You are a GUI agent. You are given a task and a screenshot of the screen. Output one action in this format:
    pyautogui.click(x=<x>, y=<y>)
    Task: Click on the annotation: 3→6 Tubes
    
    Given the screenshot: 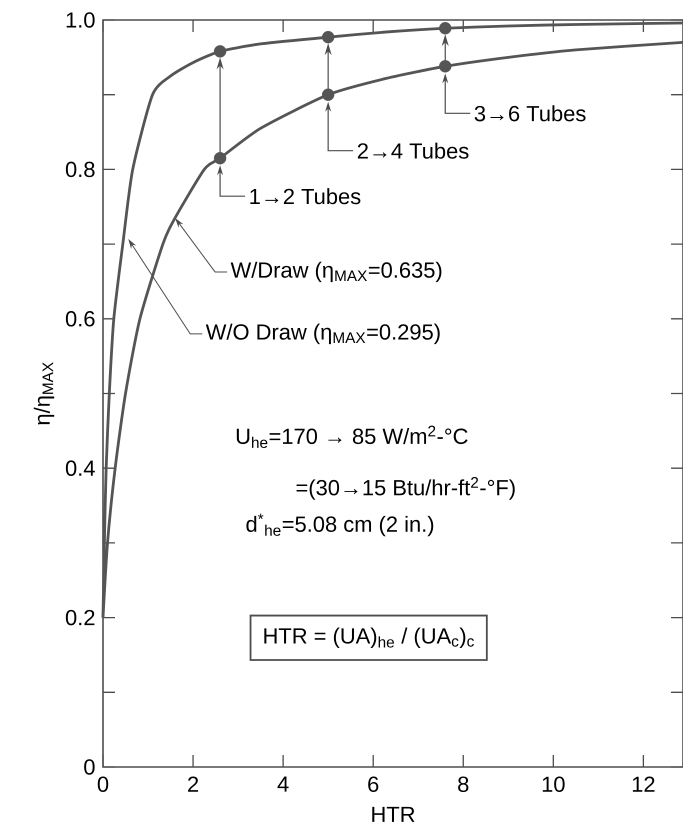 What is the action you would take?
    pyautogui.click(x=530, y=113)
    